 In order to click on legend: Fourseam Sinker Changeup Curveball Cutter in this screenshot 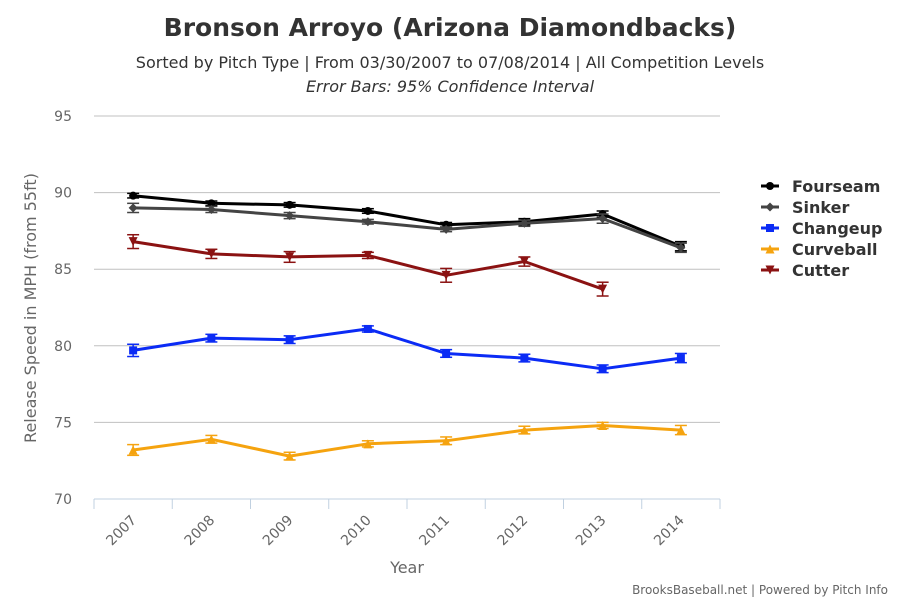, I will do `click(821, 228)`.